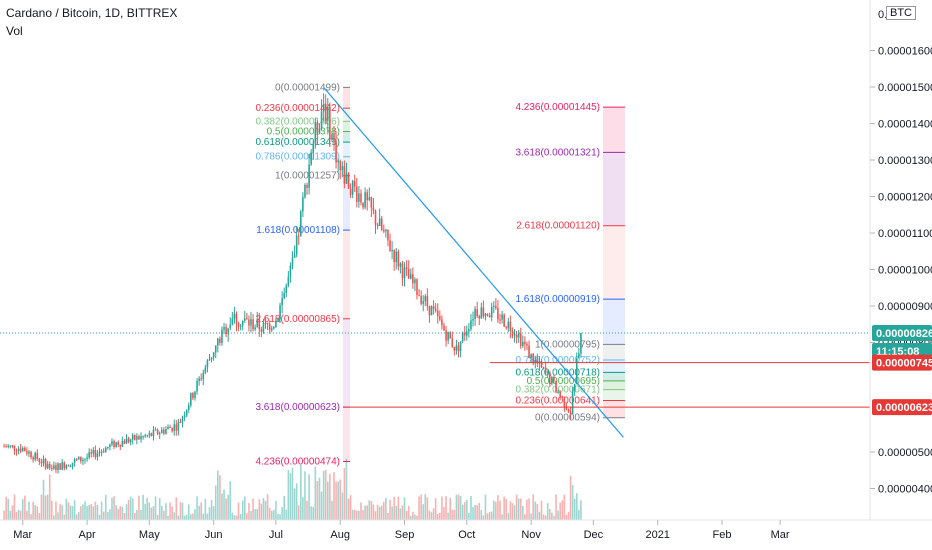 The width and height of the screenshot is (932, 550). Describe the element at coordinates (14, 31) in the screenshot. I see `volume-indicator-label: Vol` at that location.